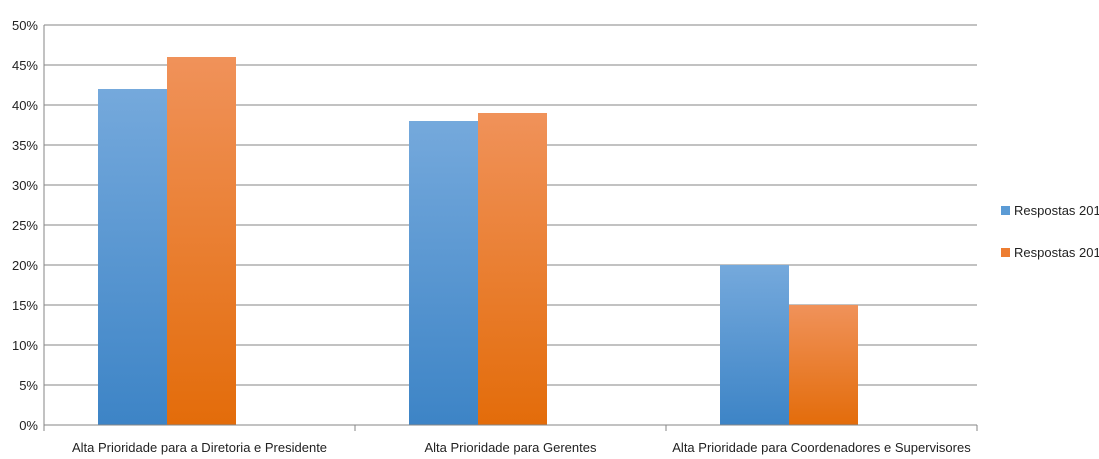  I want to click on y-tick-label: 5%, so click(28, 385).